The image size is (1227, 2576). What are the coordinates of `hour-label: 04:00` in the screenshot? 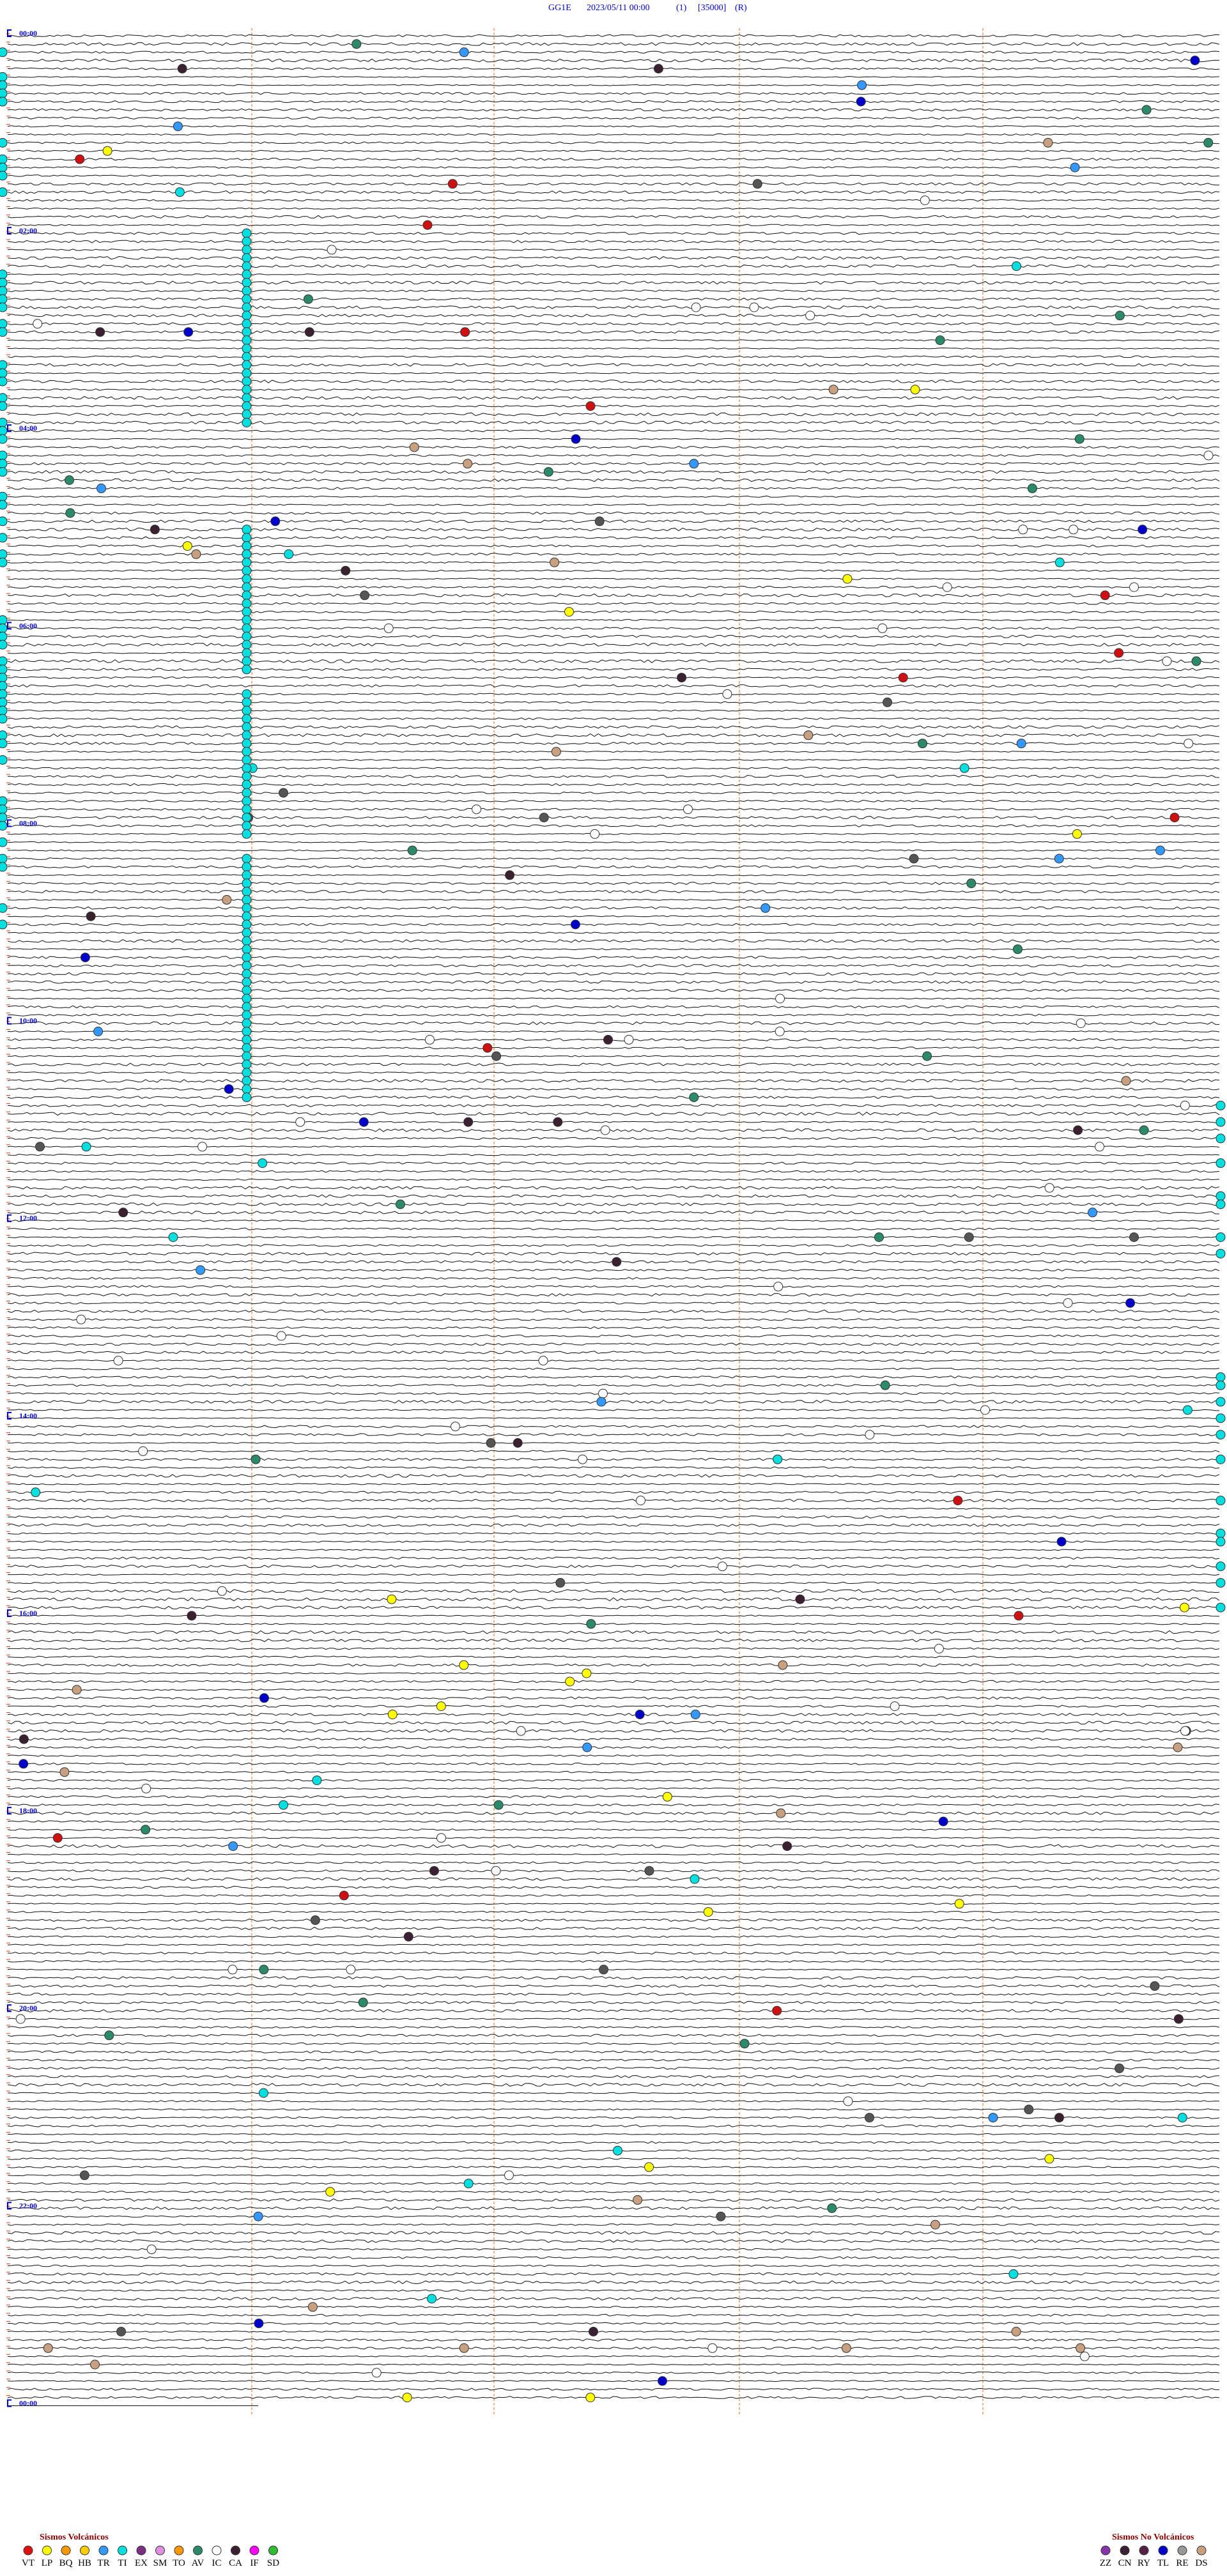 It's located at (28, 428).